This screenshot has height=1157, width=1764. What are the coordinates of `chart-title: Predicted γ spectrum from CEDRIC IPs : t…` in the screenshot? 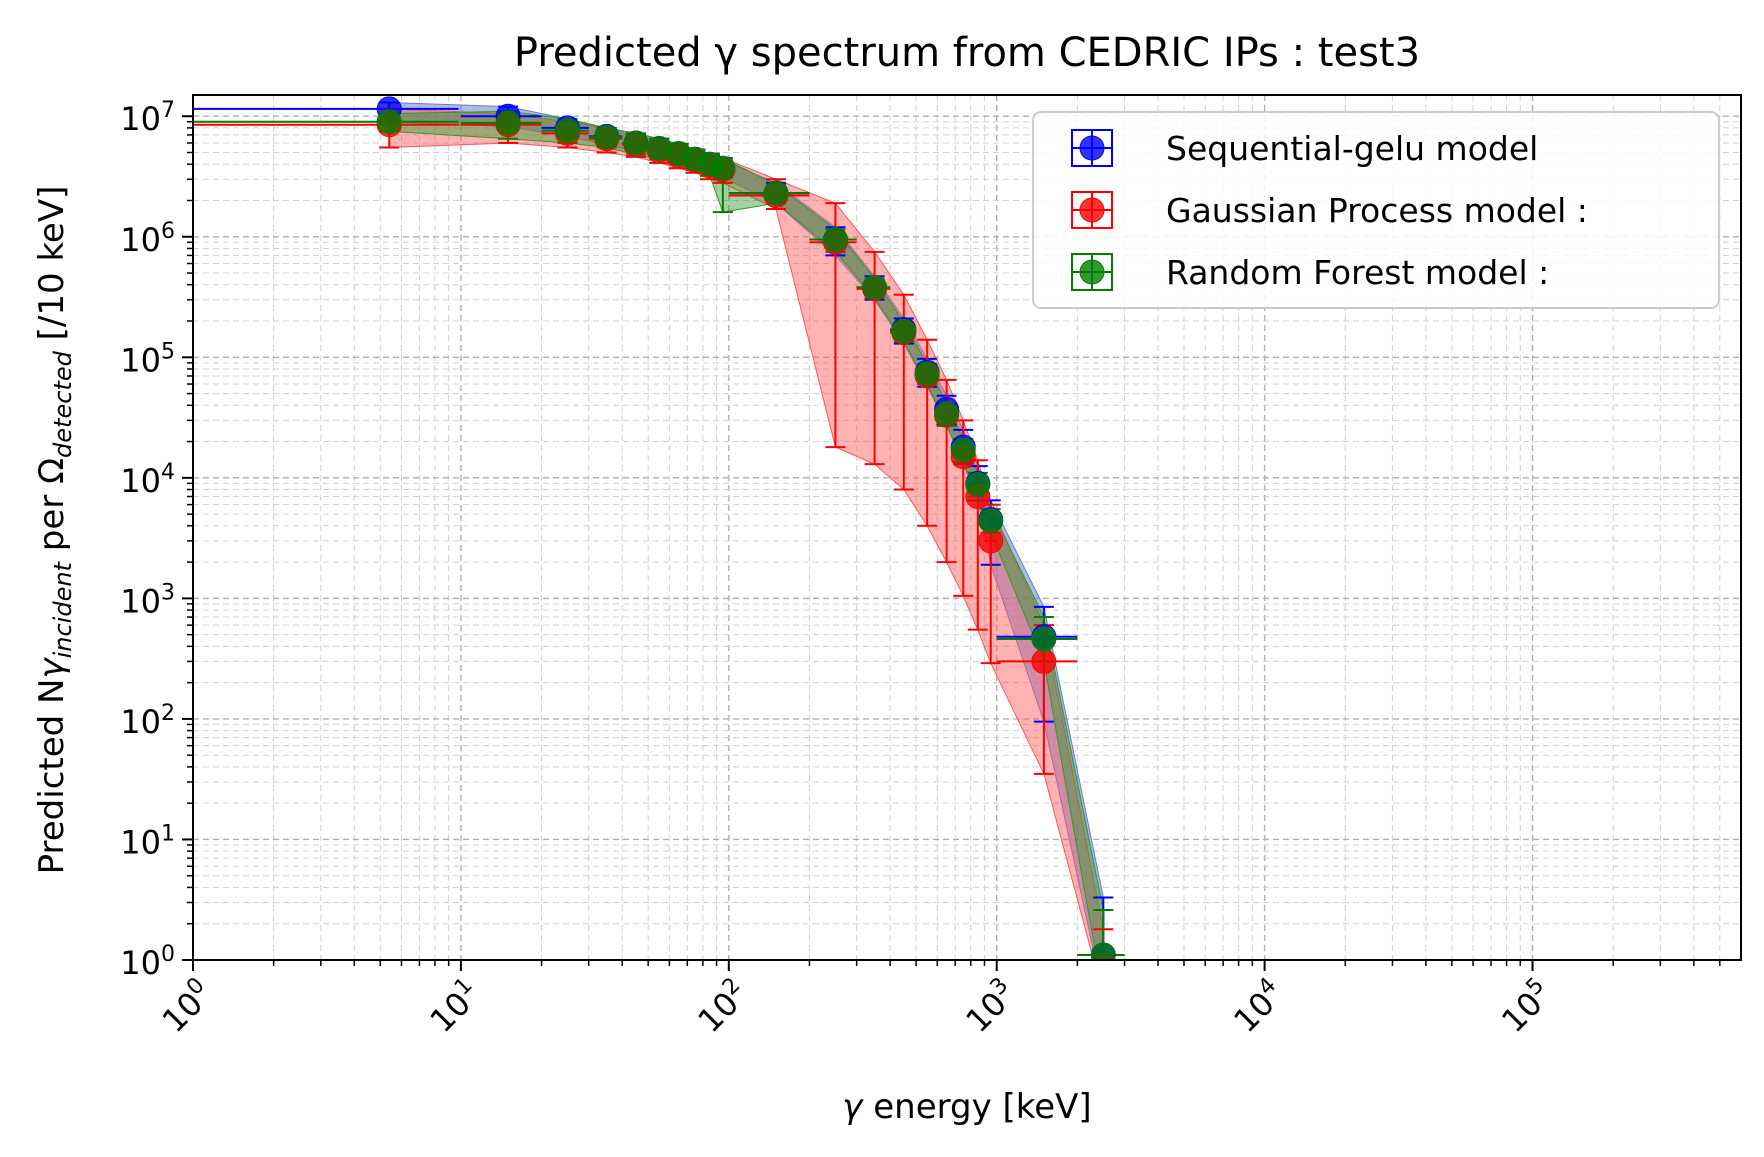 It's located at (967, 53).